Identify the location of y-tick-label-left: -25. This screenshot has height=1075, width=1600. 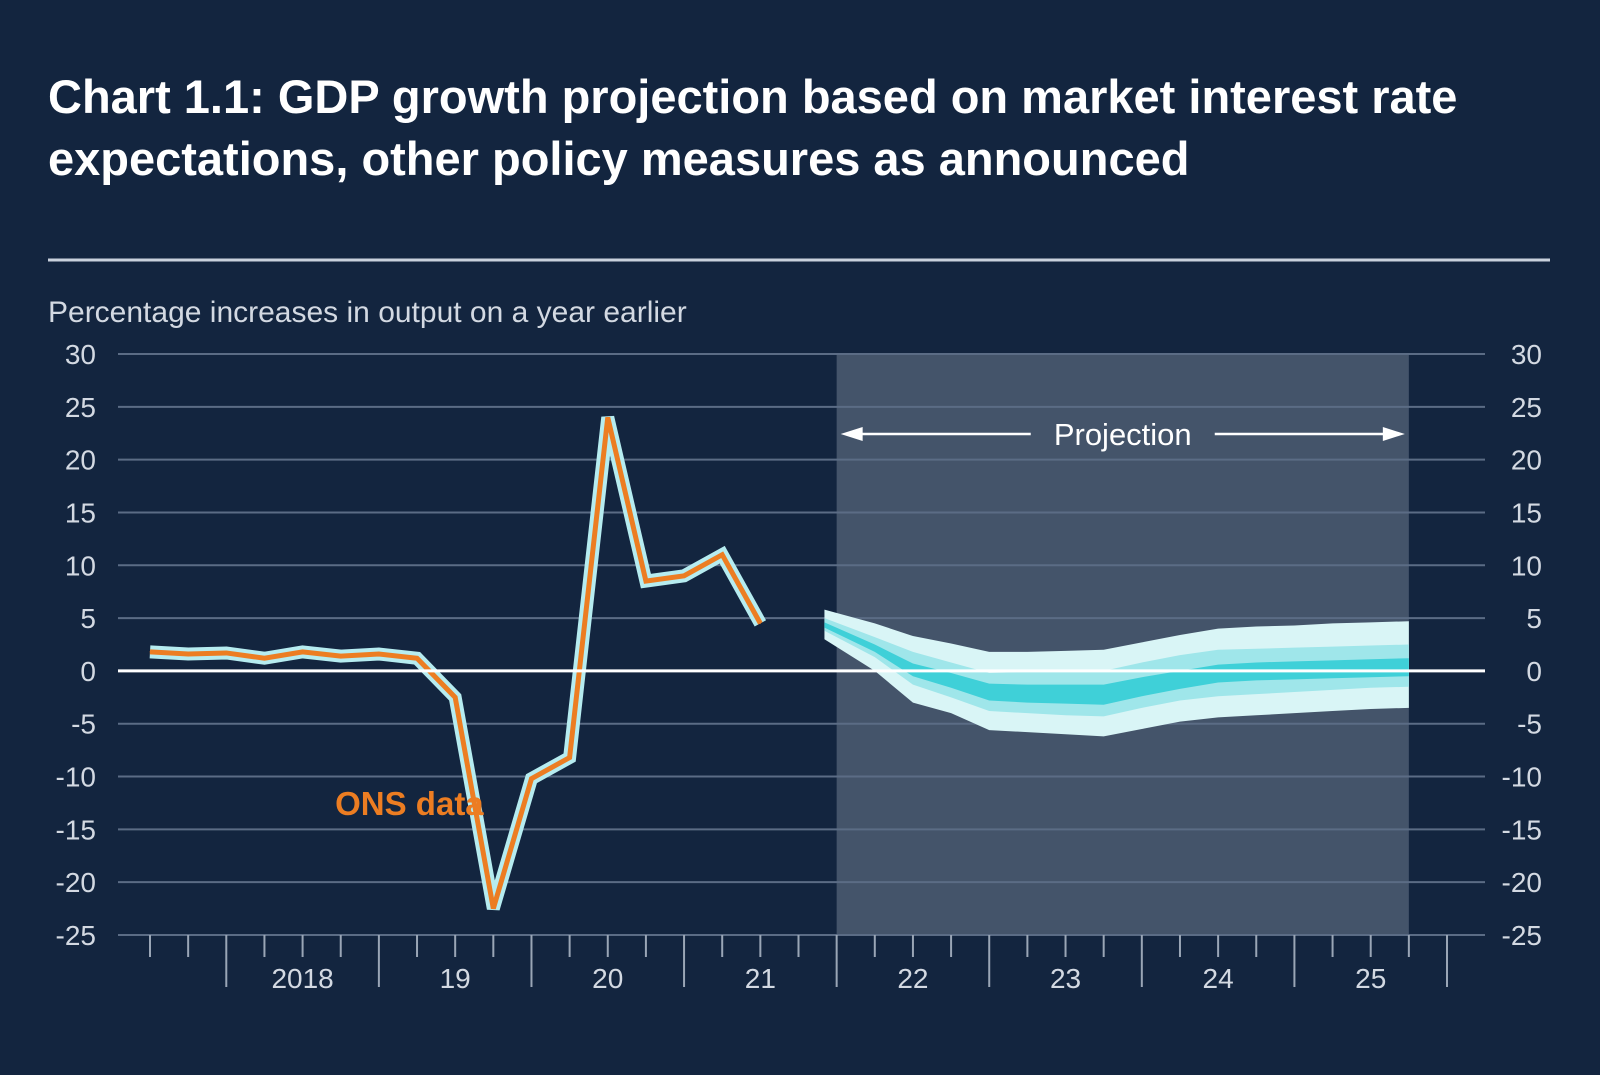
(76, 935).